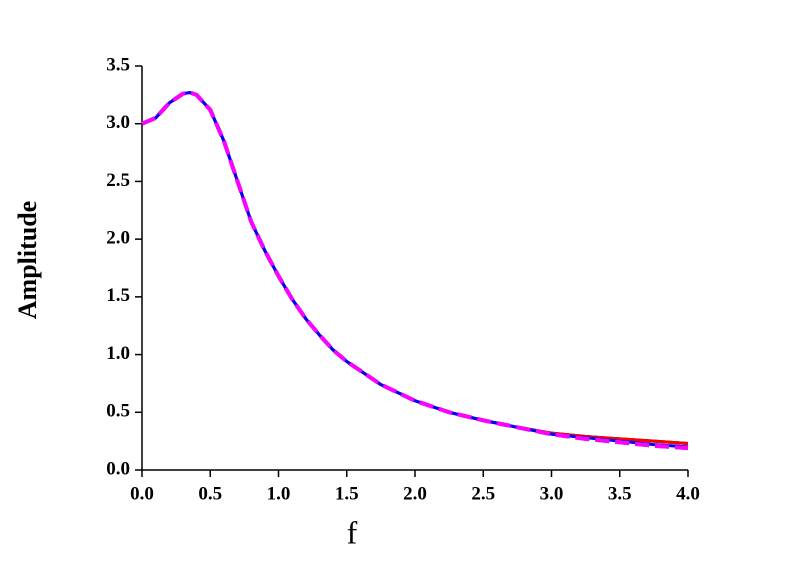 This screenshot has height=565, width=800. I want to click on x-tick-label: 3.5, so click(620, 493).